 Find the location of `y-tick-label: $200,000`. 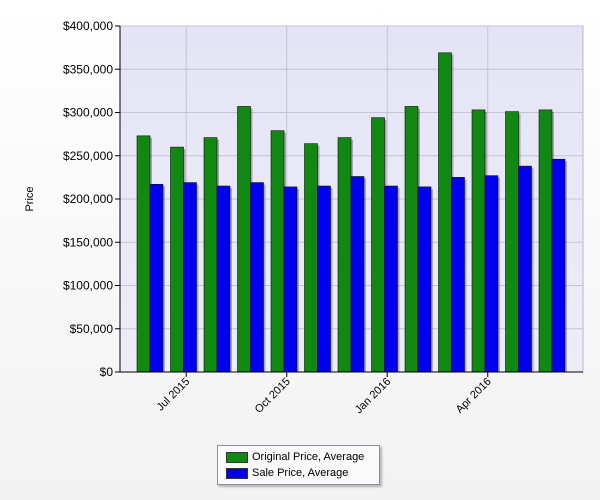

y-tick-label: $200,000 is located at coordinates (88, 199).